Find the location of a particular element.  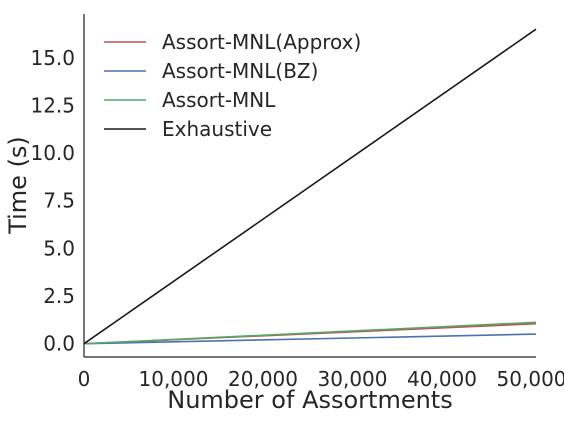

x-tick-label: 0 is located at coordinates (84, 379).